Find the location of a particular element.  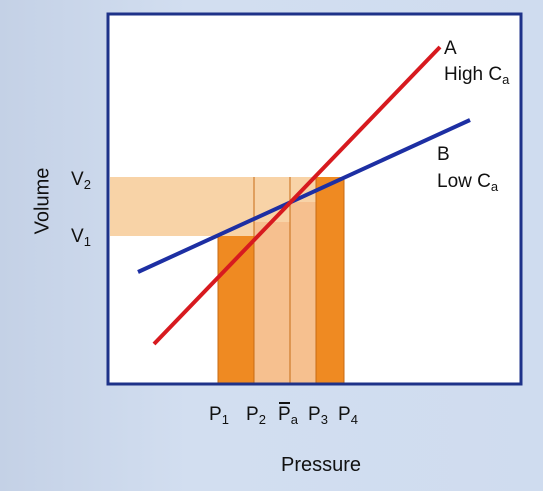

x-axis-title: Pressure is located at coordinates (321, 465).